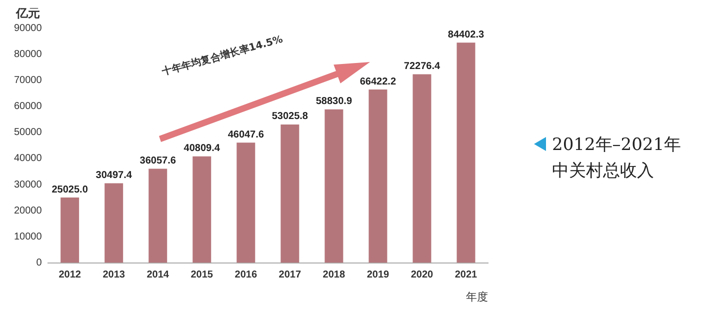  What do you see at coordinates (70, 275) in the screenshot?
I see `x-tick-label: 2012` at bounding box center [70, 275].